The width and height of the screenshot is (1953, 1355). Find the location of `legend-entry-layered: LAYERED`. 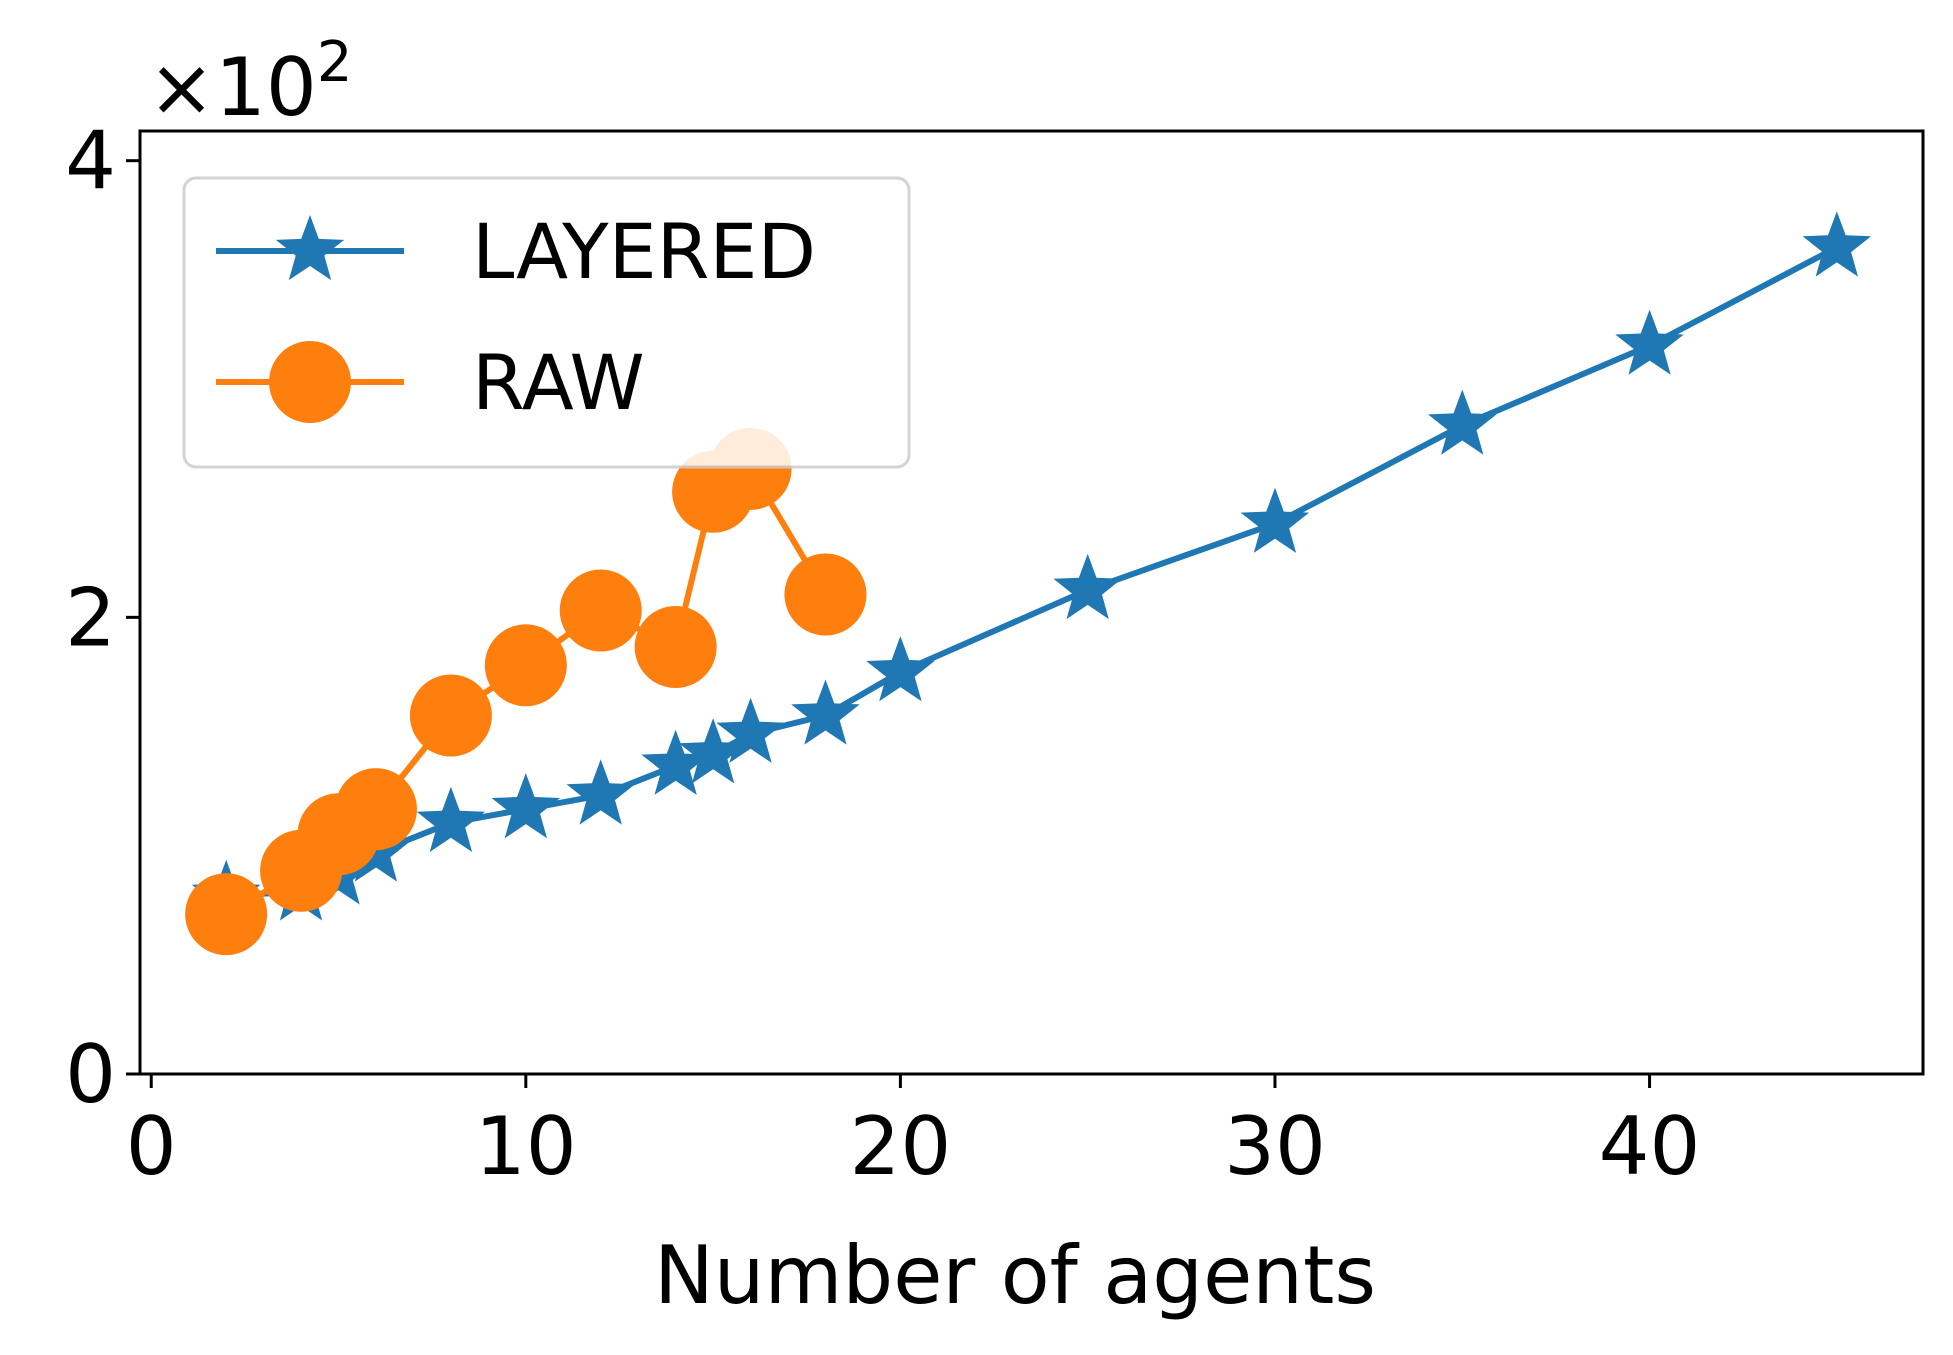

legend-entry-layered: LAYERED is located at coordinates (516, 251).